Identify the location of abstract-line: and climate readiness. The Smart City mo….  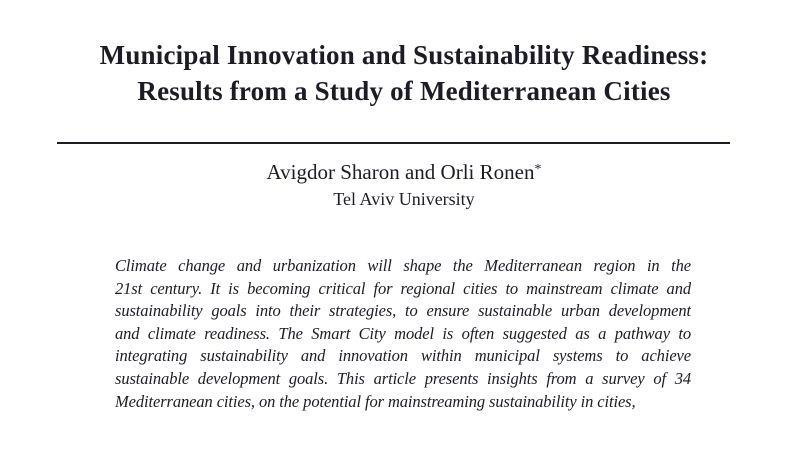
(403, 333).